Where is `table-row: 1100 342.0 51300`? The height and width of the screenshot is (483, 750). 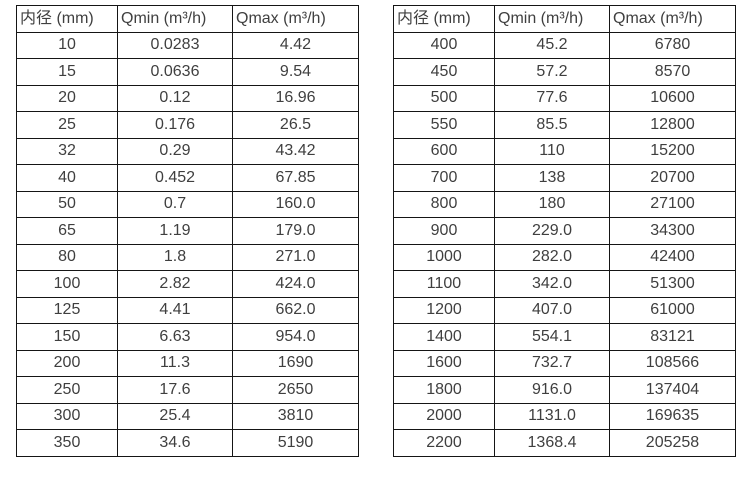 table-row: 1100 342.0 51300 is located at coordinates (564, 284).